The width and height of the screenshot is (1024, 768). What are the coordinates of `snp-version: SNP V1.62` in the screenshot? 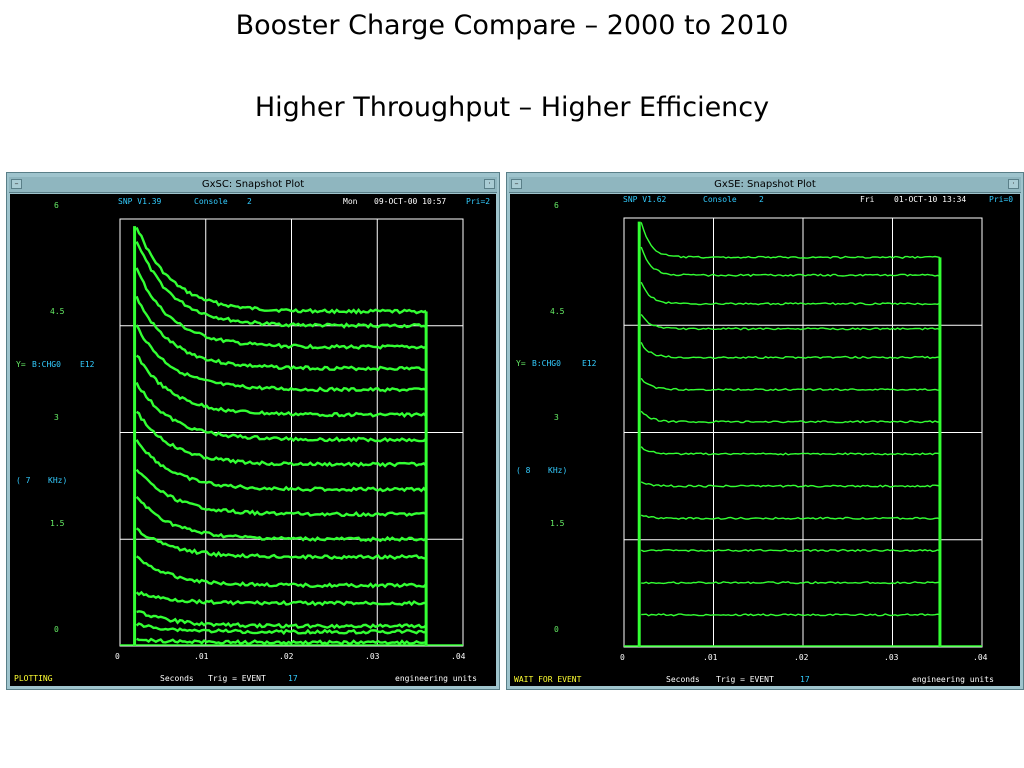 It's located at (645, 199).